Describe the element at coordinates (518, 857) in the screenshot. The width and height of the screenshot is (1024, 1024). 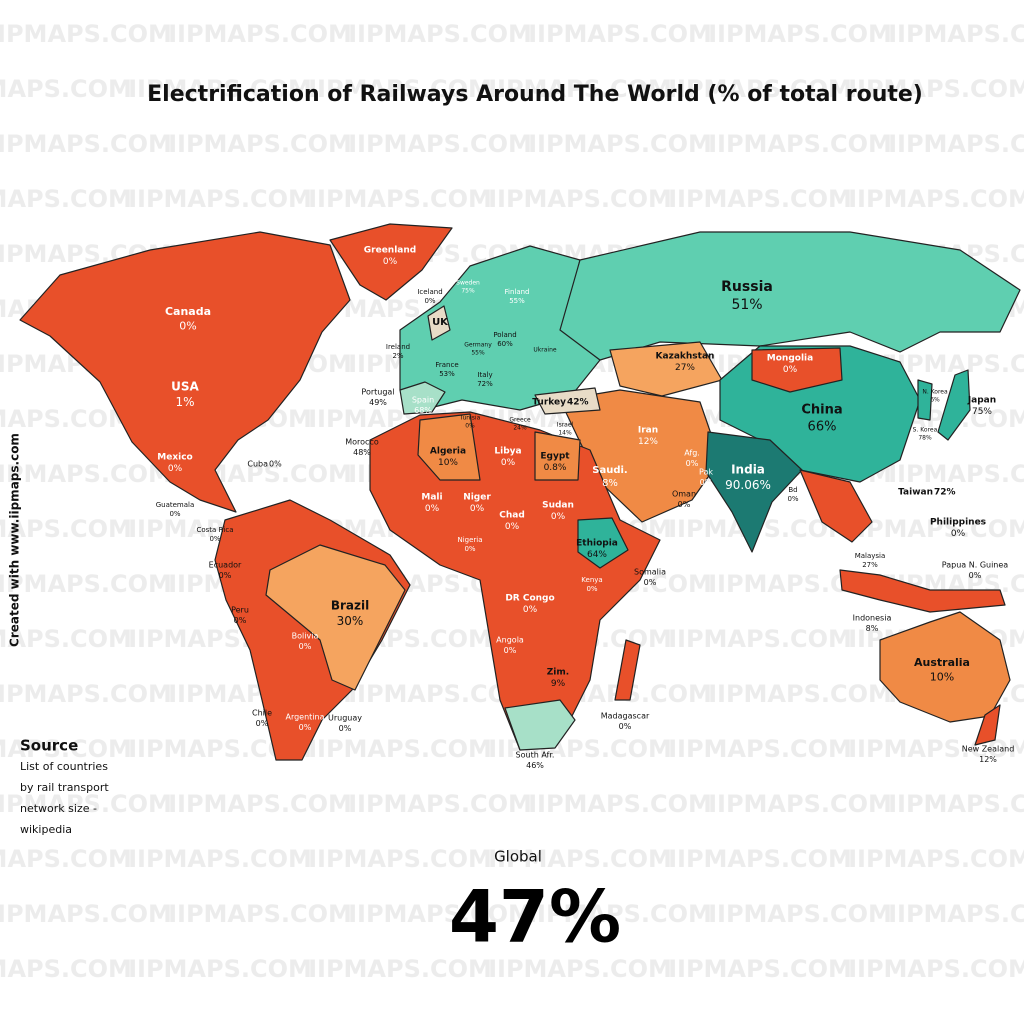
I see `global-label: Global` at that location.